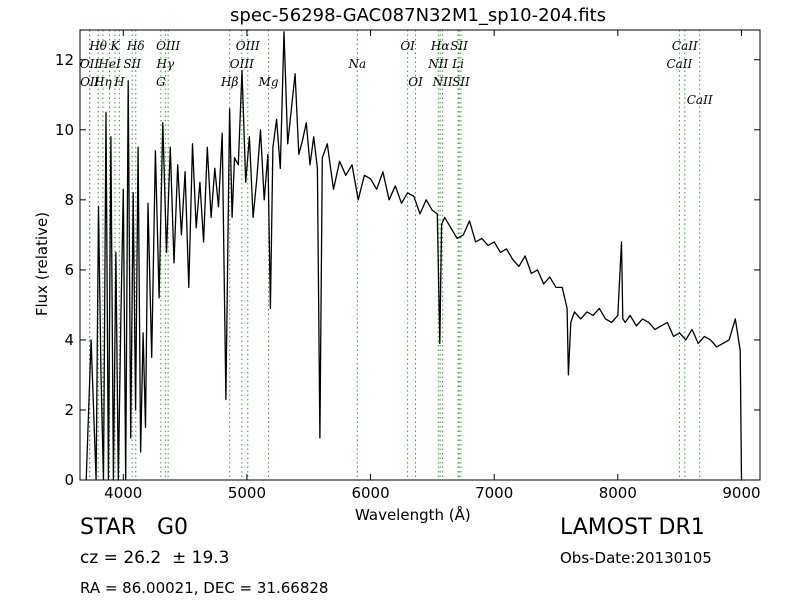  Describe the element at coordinates (164, 64) in the screenshot. I see `spectral-line-label: Hγ` at that location.